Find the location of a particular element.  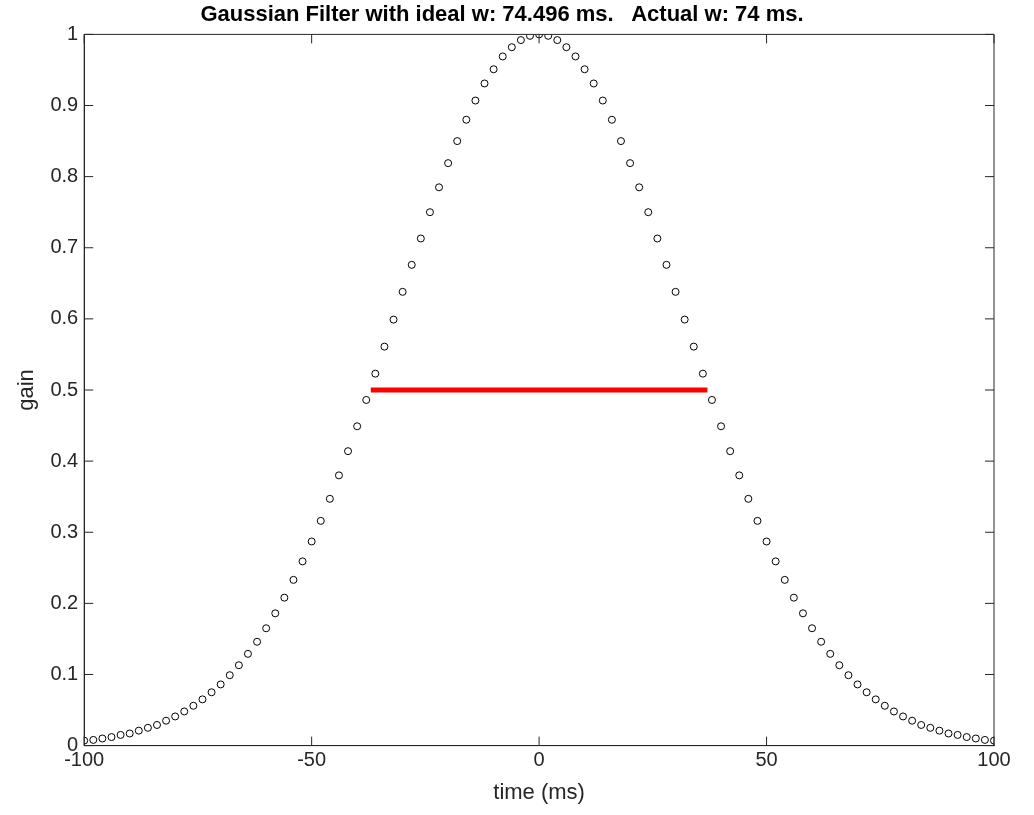

x-tick-label: 100 is located at coordinates (994, 759).